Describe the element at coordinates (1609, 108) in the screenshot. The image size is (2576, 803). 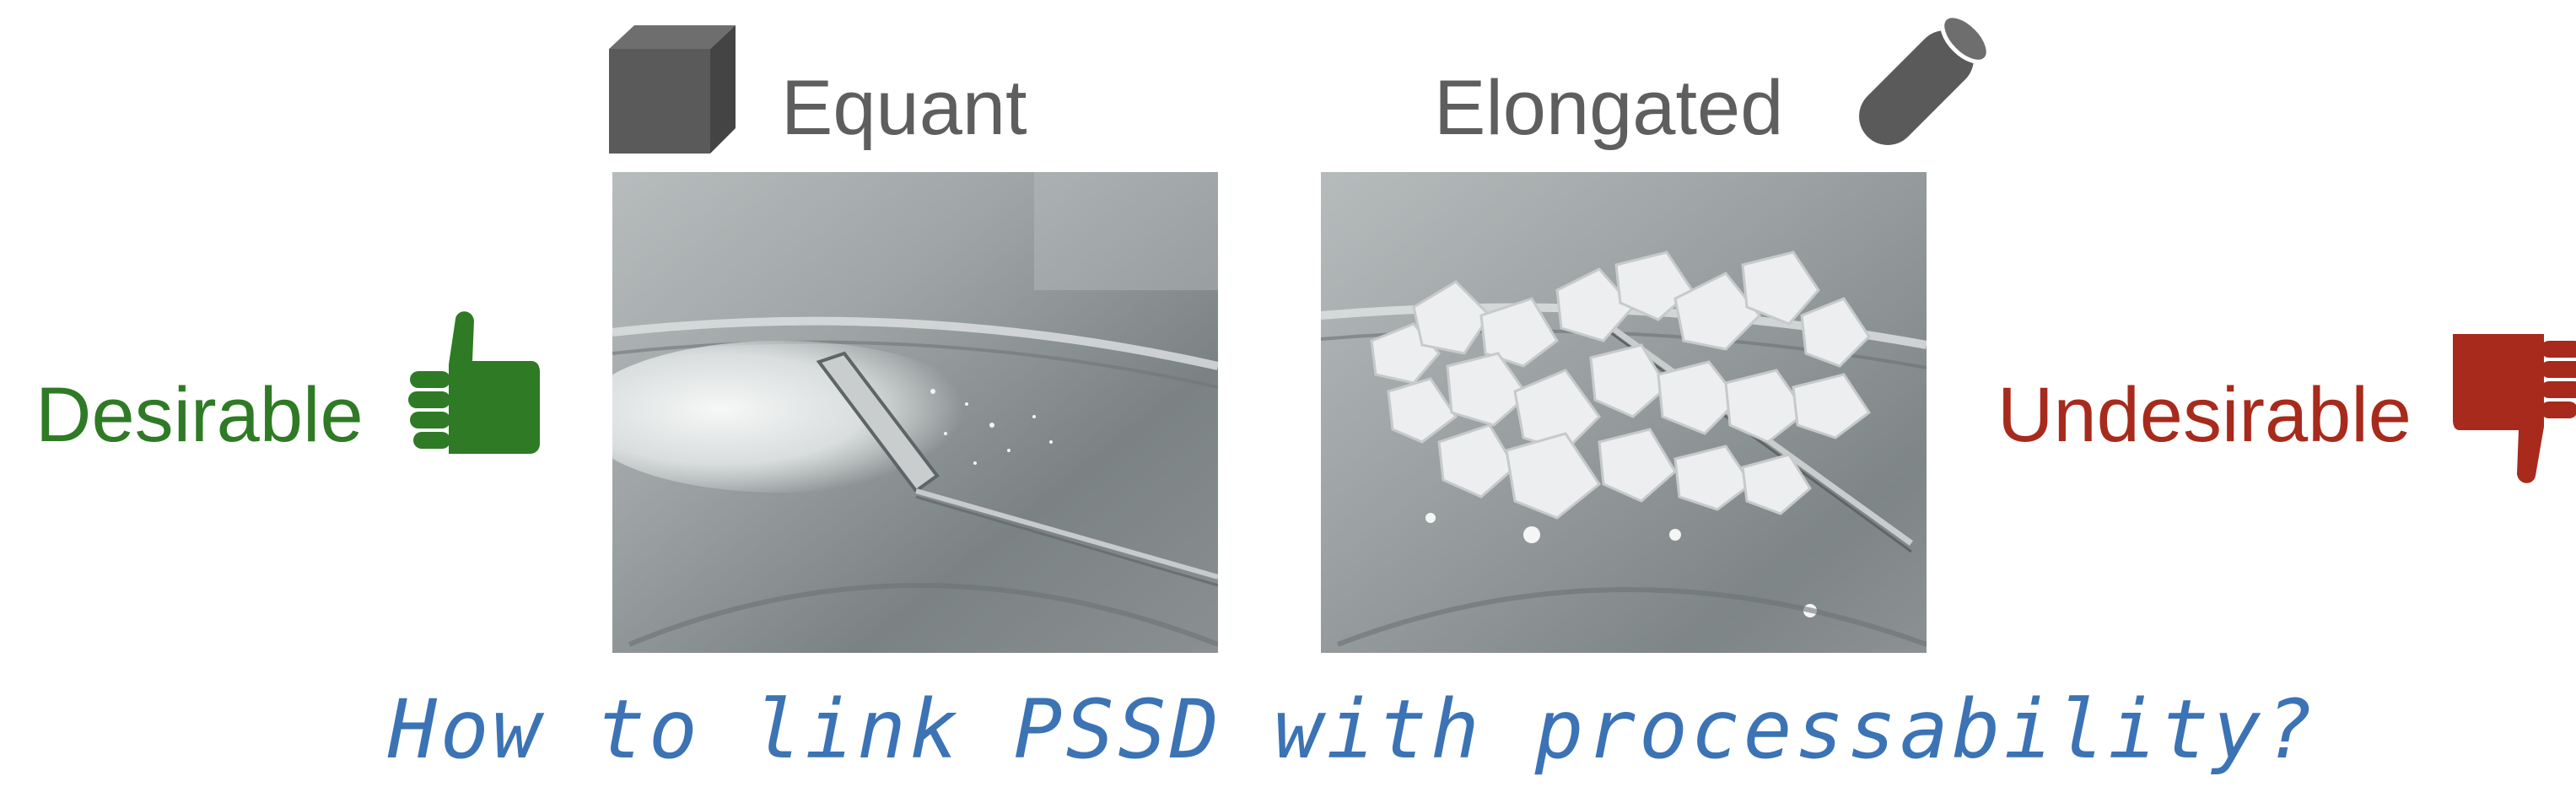
I see `elongated-label: Elongated` at that location.